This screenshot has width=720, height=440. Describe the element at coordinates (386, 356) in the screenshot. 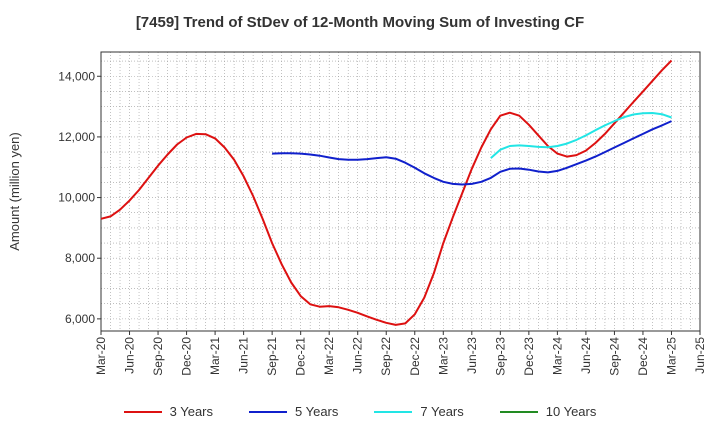

I see `x-tick-label: Sep-22` at that location.